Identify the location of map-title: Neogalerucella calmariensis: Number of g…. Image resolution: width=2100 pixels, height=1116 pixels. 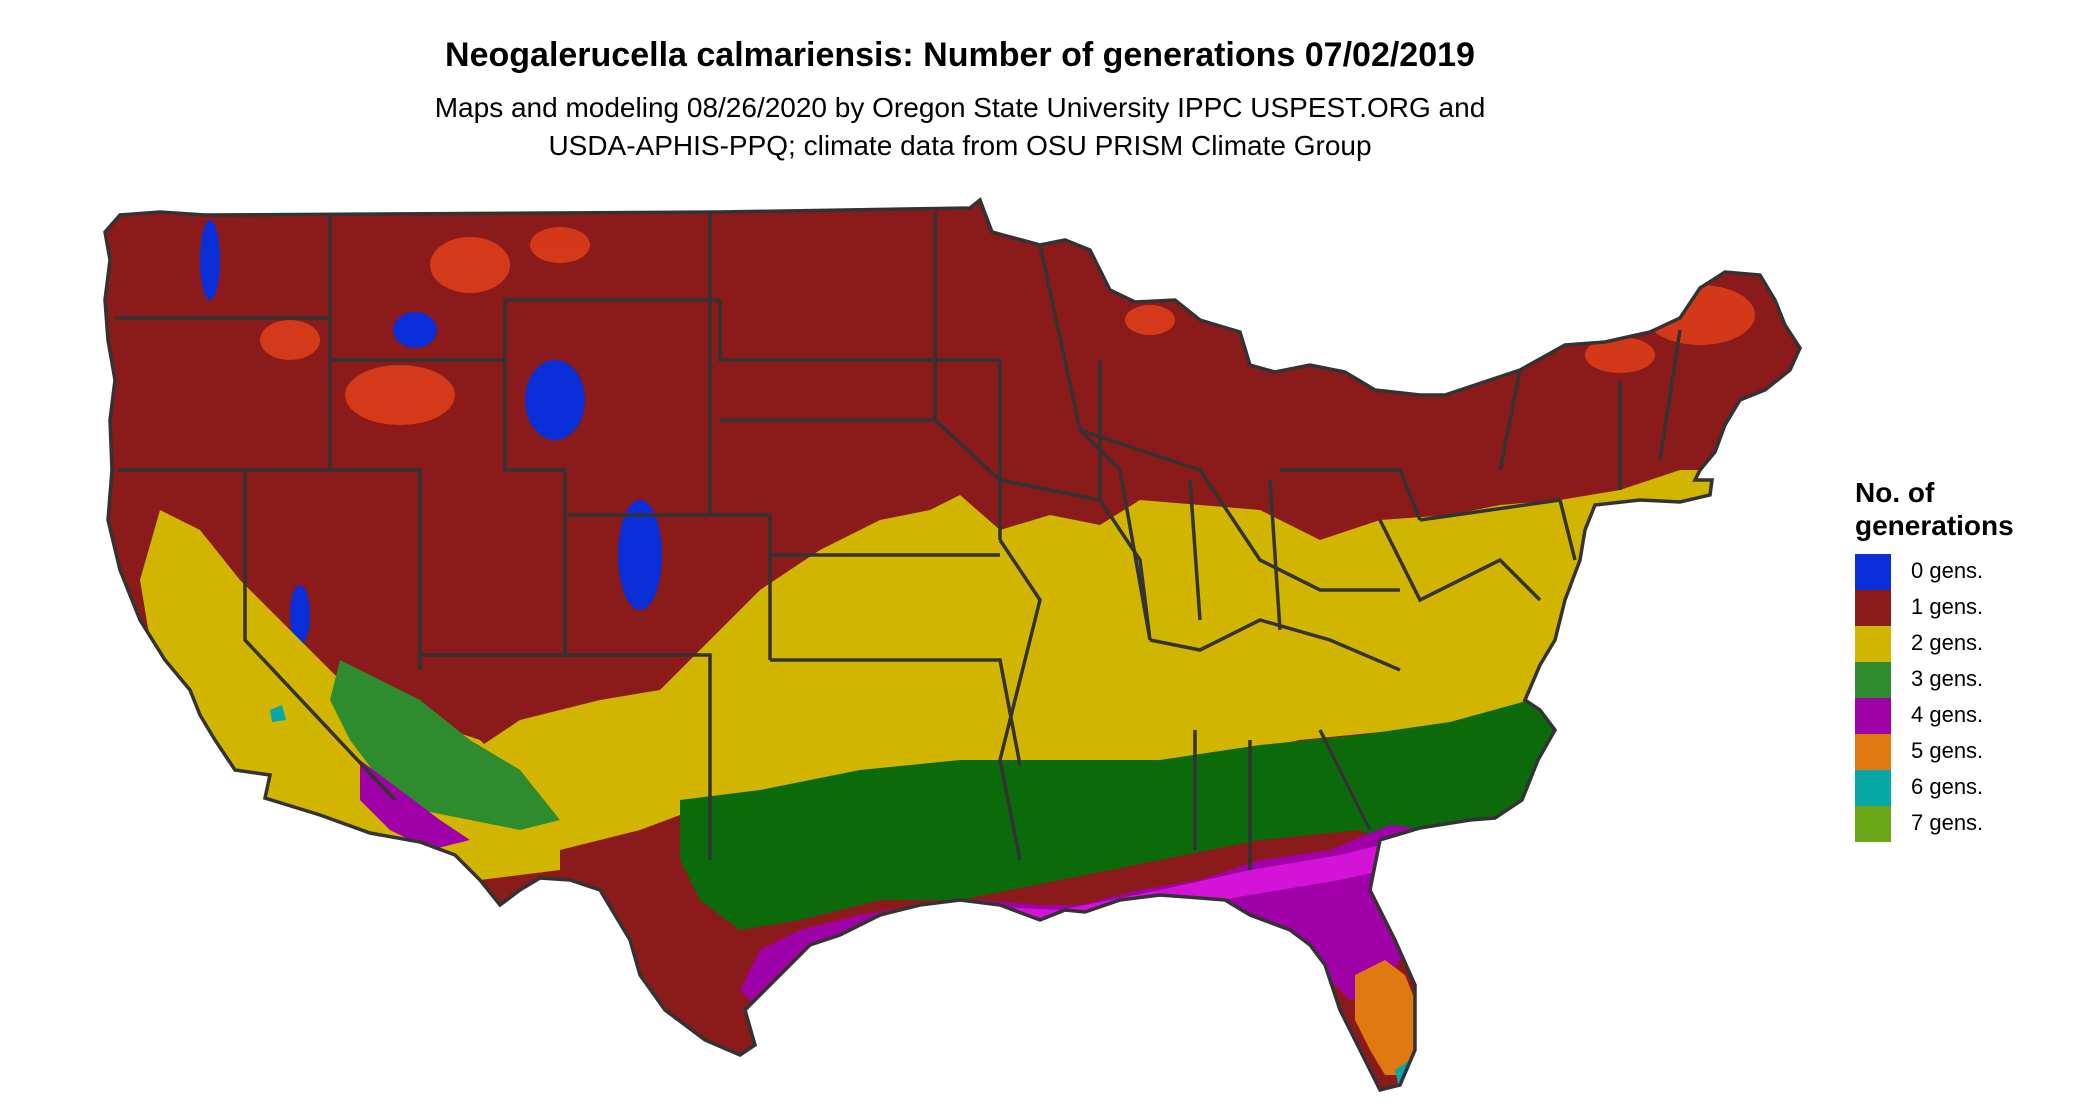
(960, 55).